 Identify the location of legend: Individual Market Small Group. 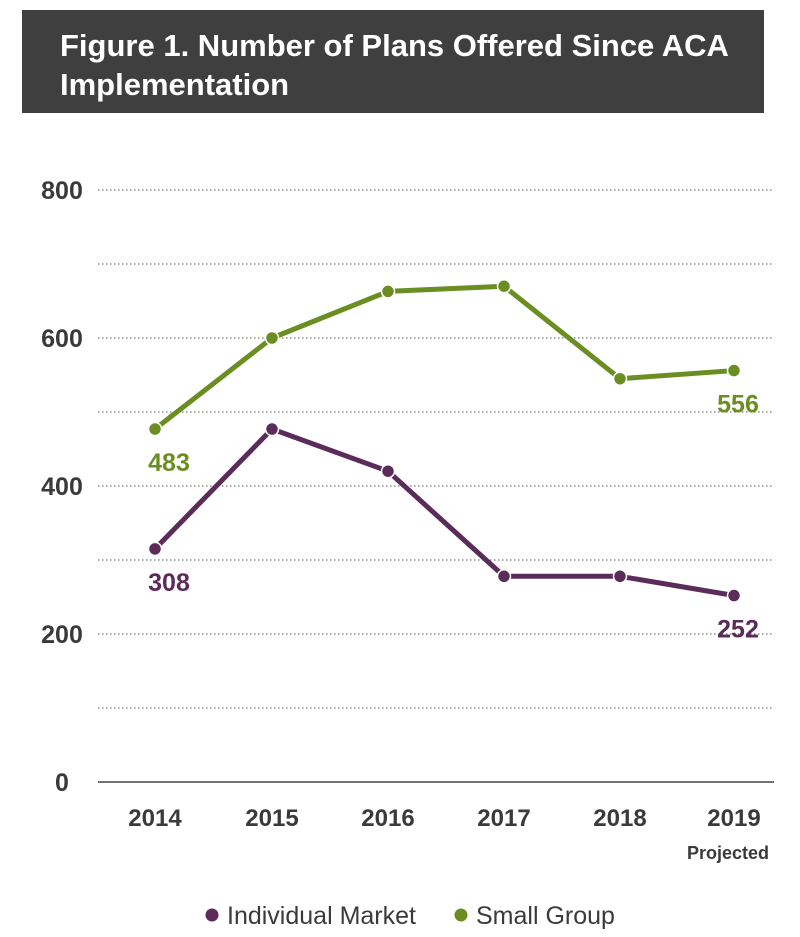
(410, 916).